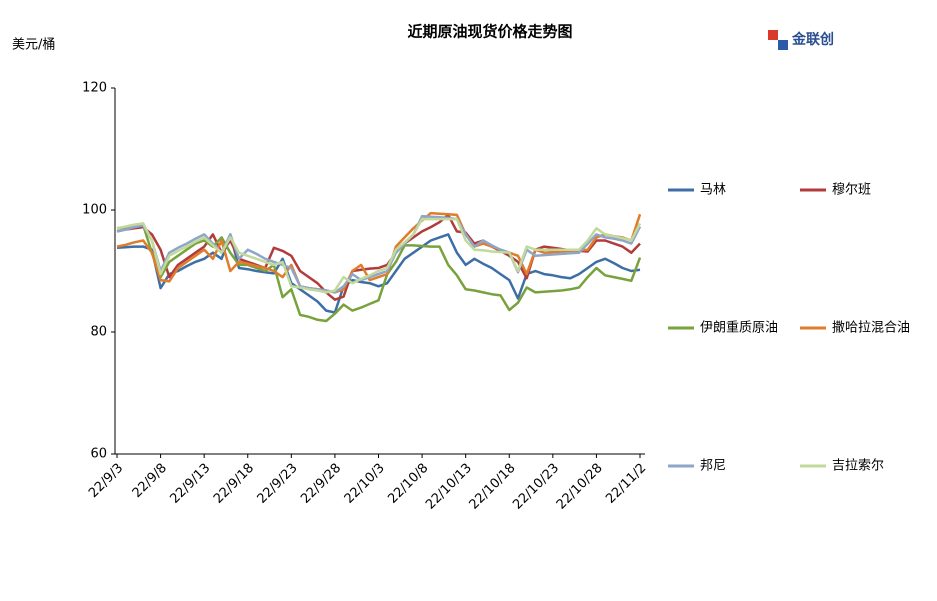  I want to click on chart-title: 近期原油现货价格走势图, so click(489, 32).